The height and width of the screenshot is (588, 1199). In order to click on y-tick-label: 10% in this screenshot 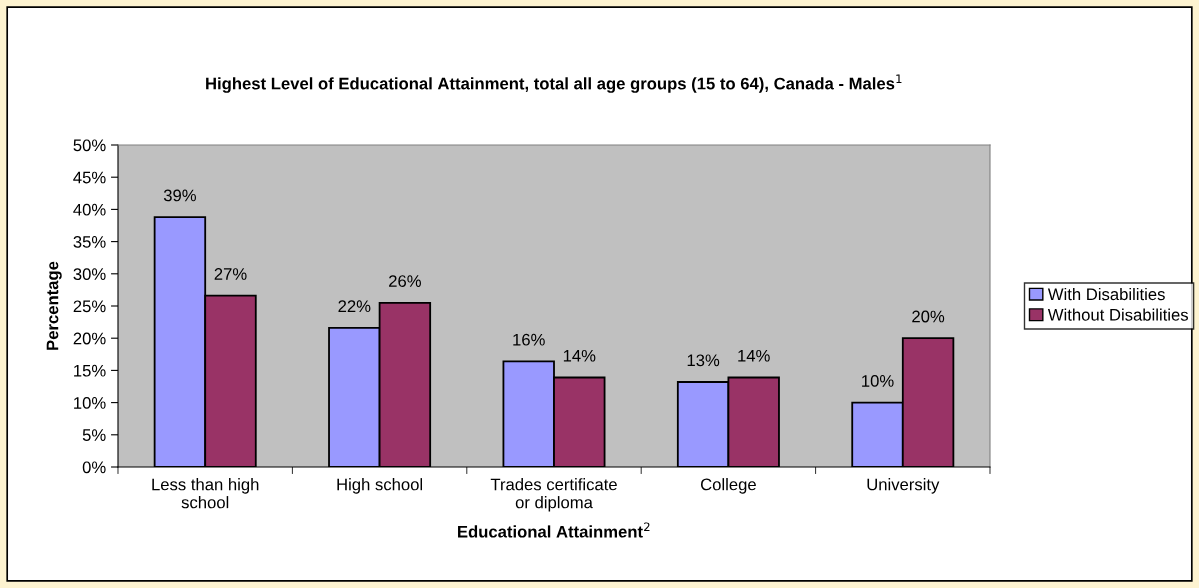, I will do `click(90, 403)`.